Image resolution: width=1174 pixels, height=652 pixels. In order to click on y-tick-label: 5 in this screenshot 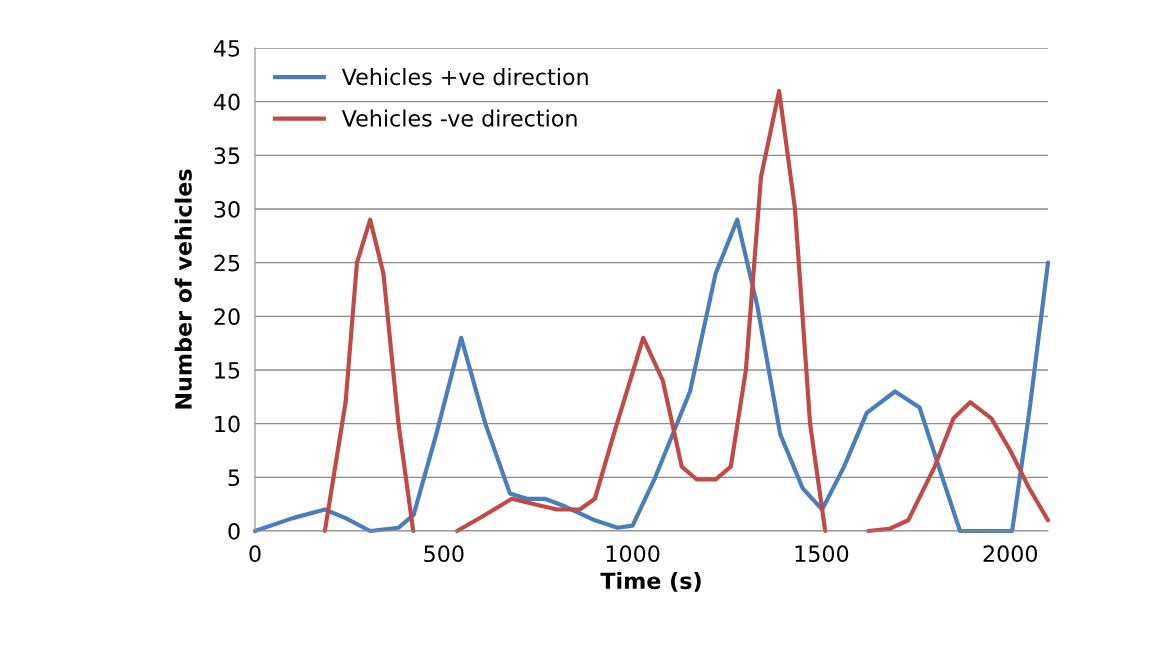, I will do `click(234, 478)`.